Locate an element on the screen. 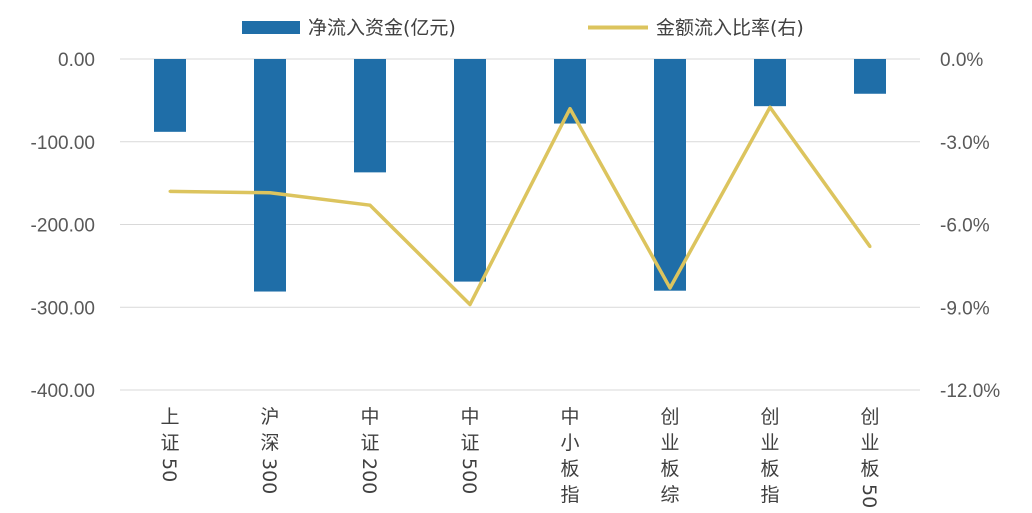 This screenshot has height=513, width=1032. category-digits: 300 is located at coordinates (269, 476).